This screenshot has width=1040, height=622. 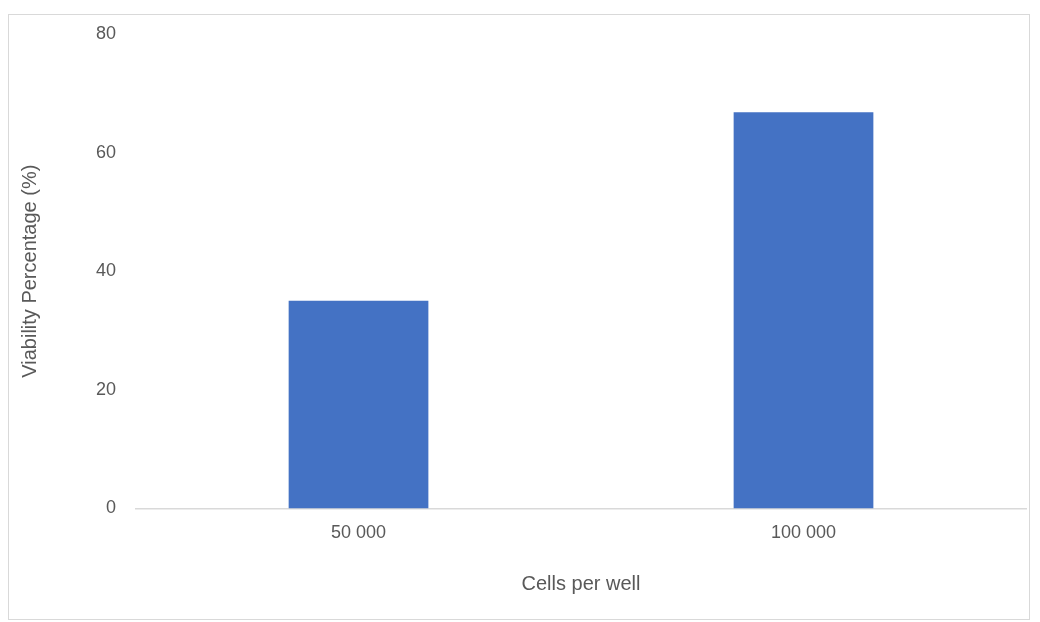 What do you see at coordinates (803, 532) in the screenshot?
I see `x-tick-label: 100 000` at bounding box center [803, 532].